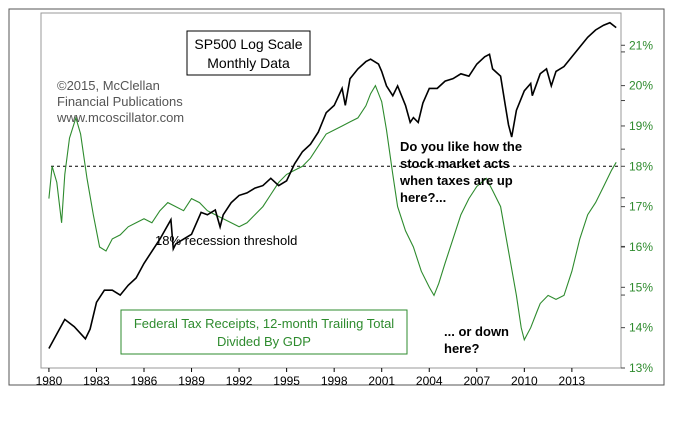 The height and width of the screenshot is (433, 673). Describe the element at coordinates (239, 381) in the screenshot. I see `x-tick-label: 1992` at that location.